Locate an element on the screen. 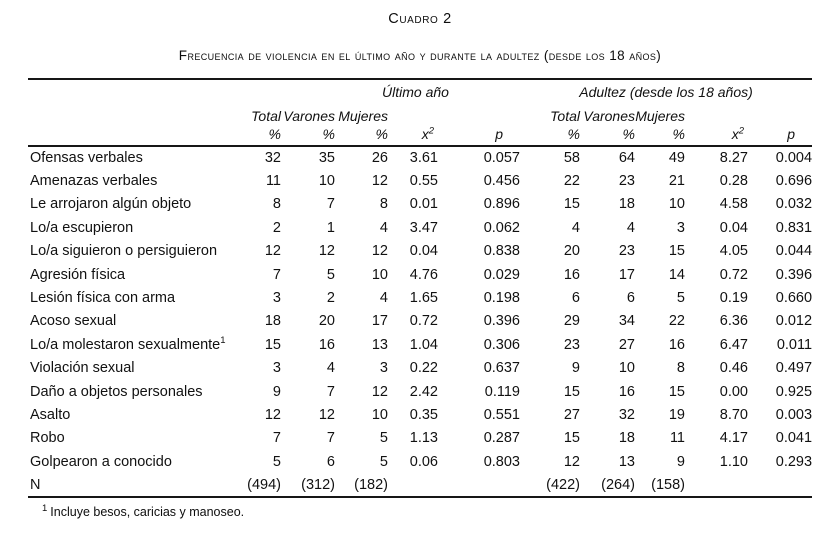  cell-value: 0.22 is located at coordinates (423, 368).